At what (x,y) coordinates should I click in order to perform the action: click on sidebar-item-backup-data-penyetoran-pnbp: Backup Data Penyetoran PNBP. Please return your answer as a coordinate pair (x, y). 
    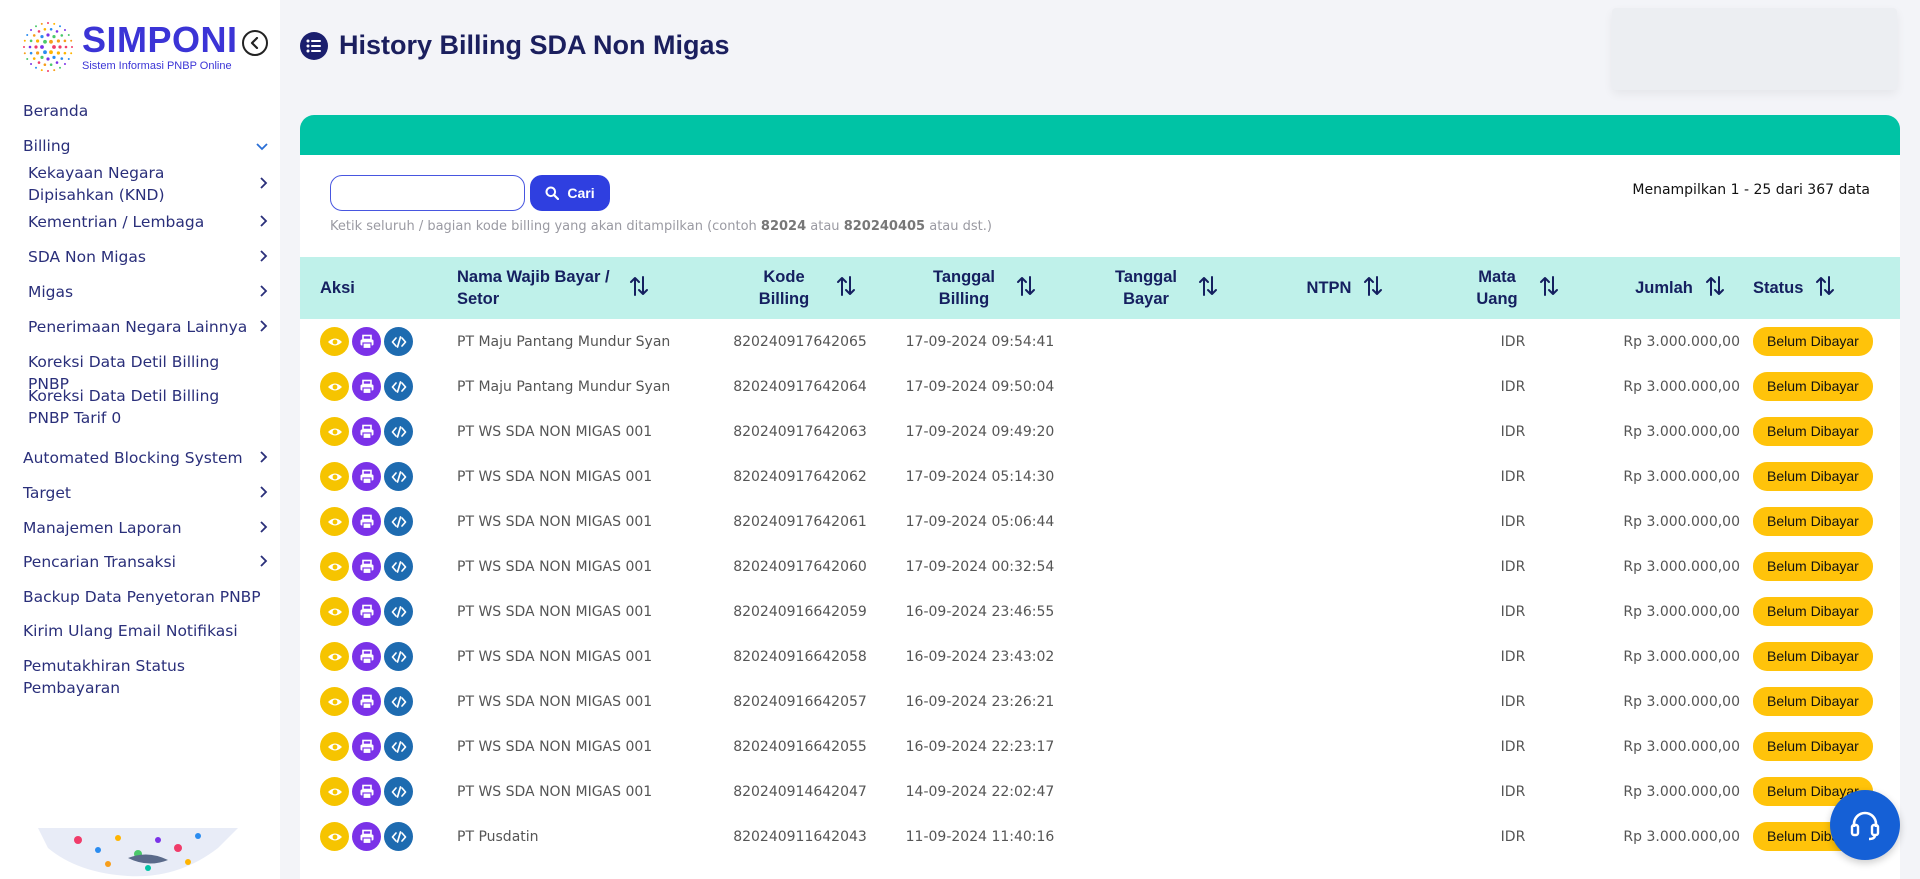
    Looking at the image, I should click on (140, 597).